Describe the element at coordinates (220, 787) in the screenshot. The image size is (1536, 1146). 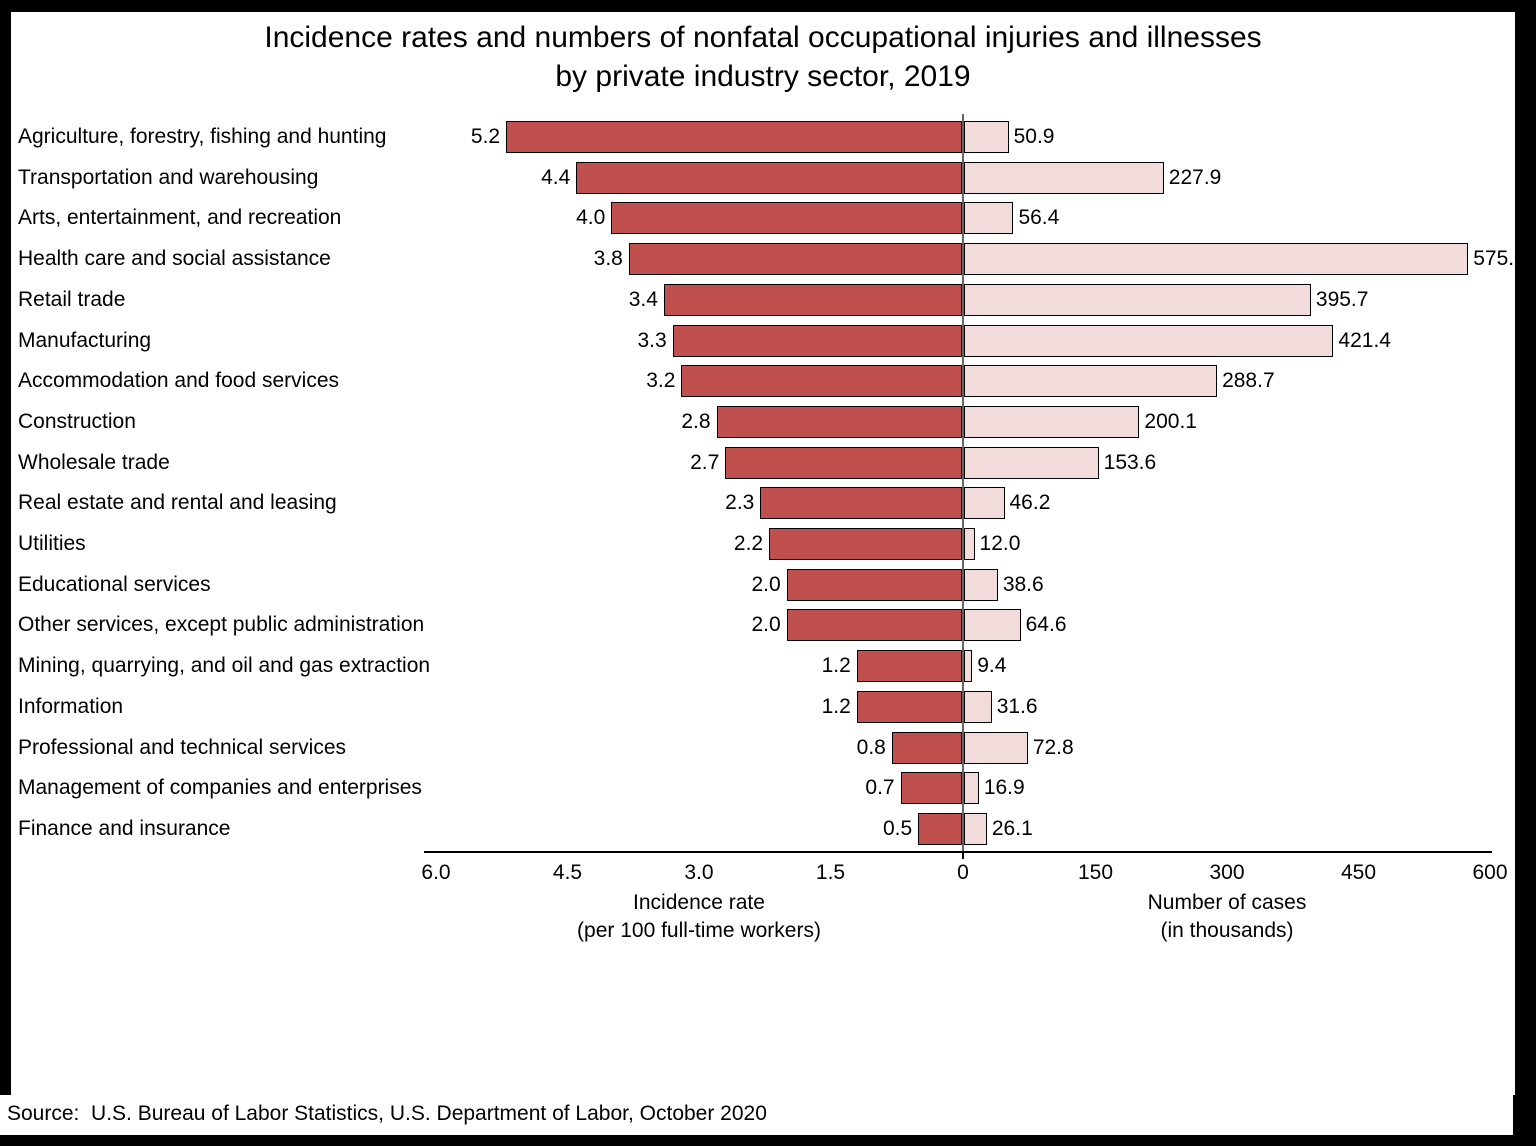
I see `category-label: Management of companies and enterprises` at that location.